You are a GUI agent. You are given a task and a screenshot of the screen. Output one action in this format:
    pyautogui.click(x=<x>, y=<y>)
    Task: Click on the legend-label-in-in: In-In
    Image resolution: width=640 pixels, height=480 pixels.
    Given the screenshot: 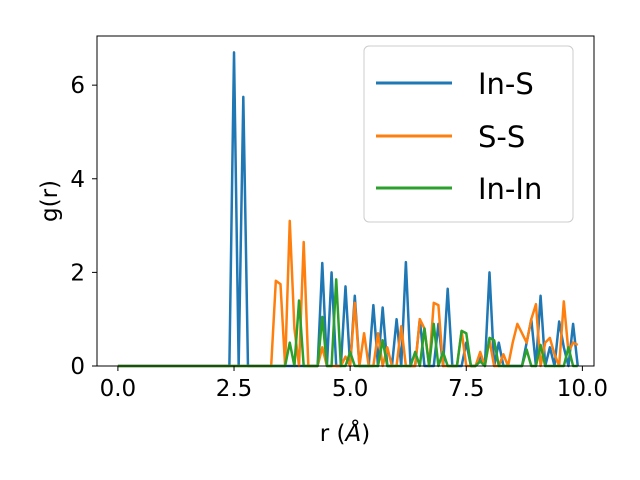 What is the action you would take?
    pyautogui.click(x=510, y=189)
    